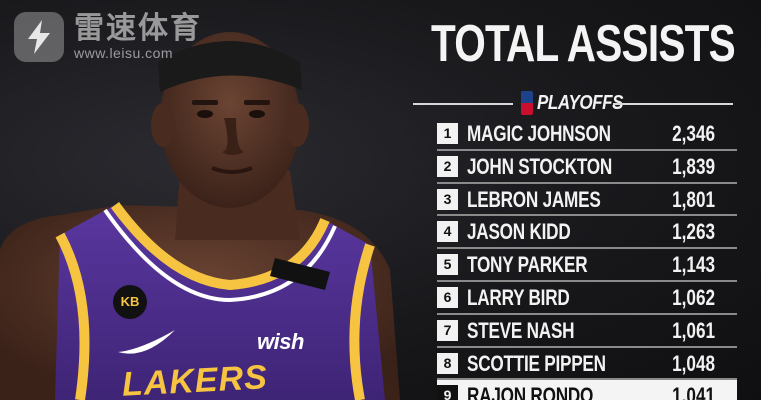 The image size is (761, 400). I want to click on jersey-sponsor: wish, so click(280, 341).